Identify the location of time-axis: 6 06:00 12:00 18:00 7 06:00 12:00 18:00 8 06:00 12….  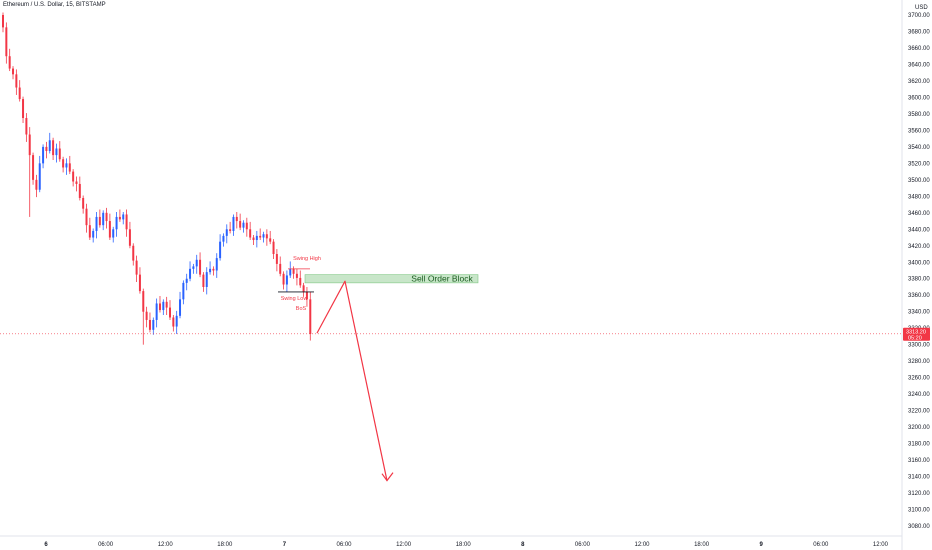
(466, 545).